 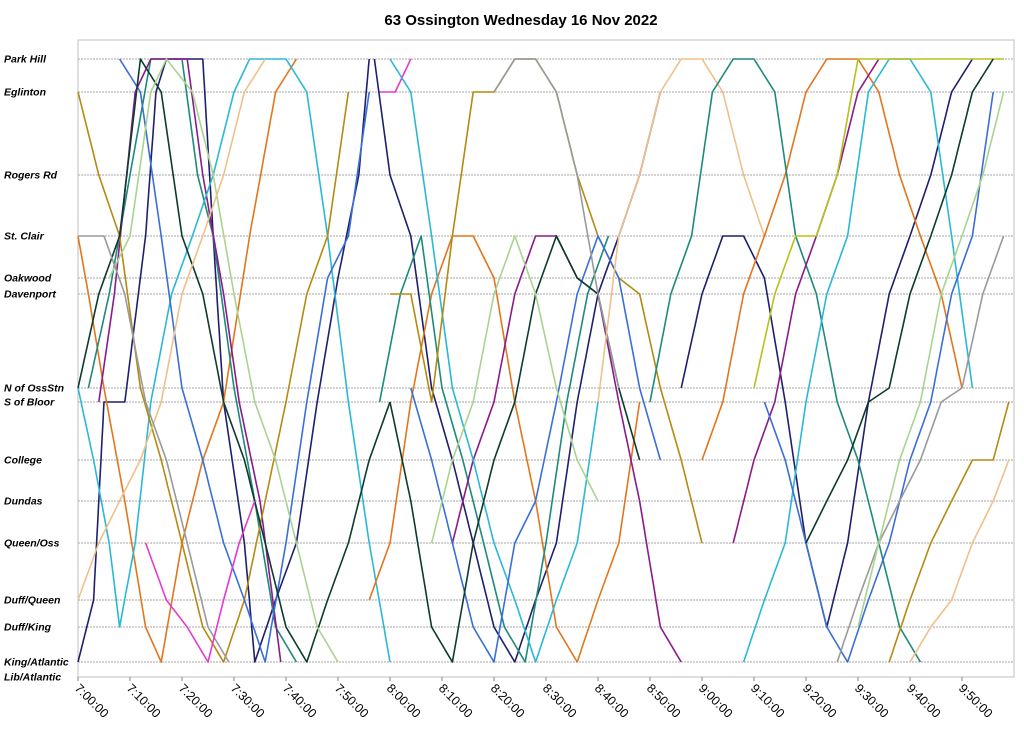 I want to click on time-tick-label: 9:30:00, so click(x=871, y=700).